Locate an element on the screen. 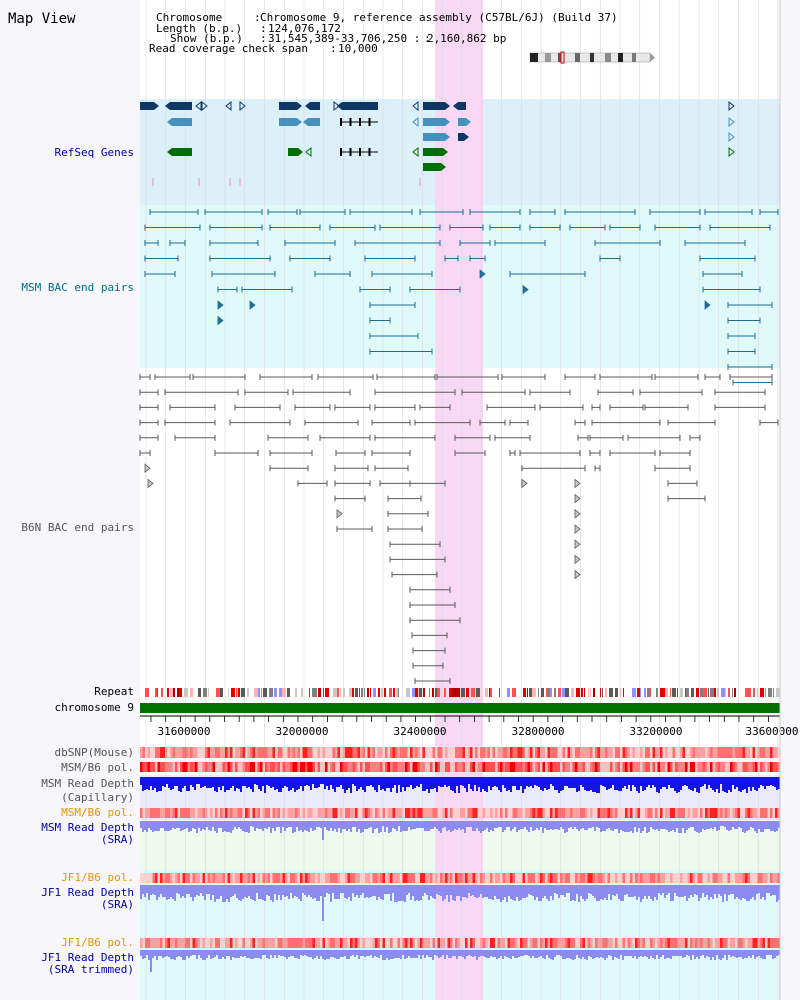 The height and width of the screenshot is (1000, 800). jf1-depth-trim-label-1: JF1 Read Depth is located at coordinates (87, 957).